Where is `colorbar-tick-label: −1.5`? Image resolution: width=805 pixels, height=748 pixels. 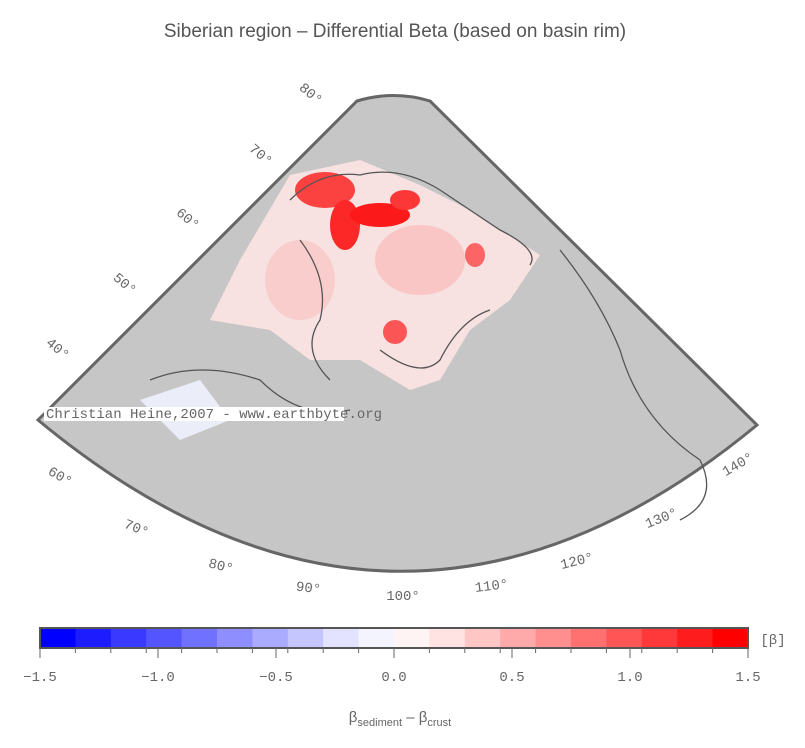
colorbar-tick-label: −1.5 is located at coordinates (40, 678).